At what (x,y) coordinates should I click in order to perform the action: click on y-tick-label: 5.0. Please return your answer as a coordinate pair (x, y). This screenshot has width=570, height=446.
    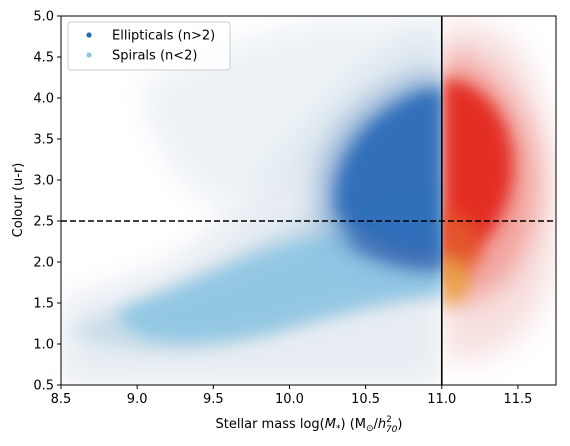
    Looking at the image, I should click on (43, 17).